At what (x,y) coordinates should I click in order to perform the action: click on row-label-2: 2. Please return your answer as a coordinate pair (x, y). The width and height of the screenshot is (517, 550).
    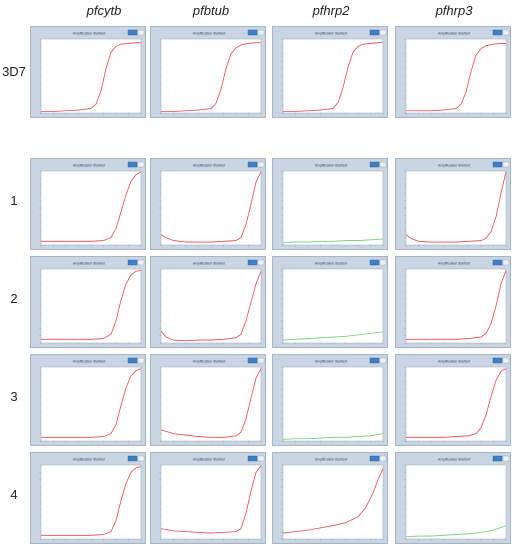
    Looking at the image, I should click on (14, 298).